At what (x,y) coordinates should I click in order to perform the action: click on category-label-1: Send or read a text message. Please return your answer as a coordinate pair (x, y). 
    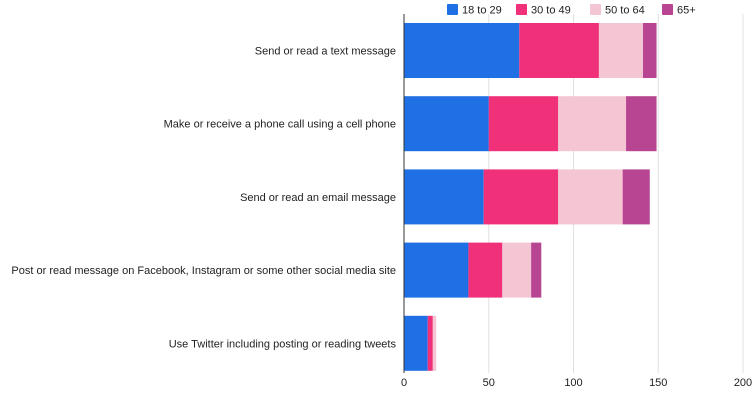
    Looking at the image, I should click on (325, 52).